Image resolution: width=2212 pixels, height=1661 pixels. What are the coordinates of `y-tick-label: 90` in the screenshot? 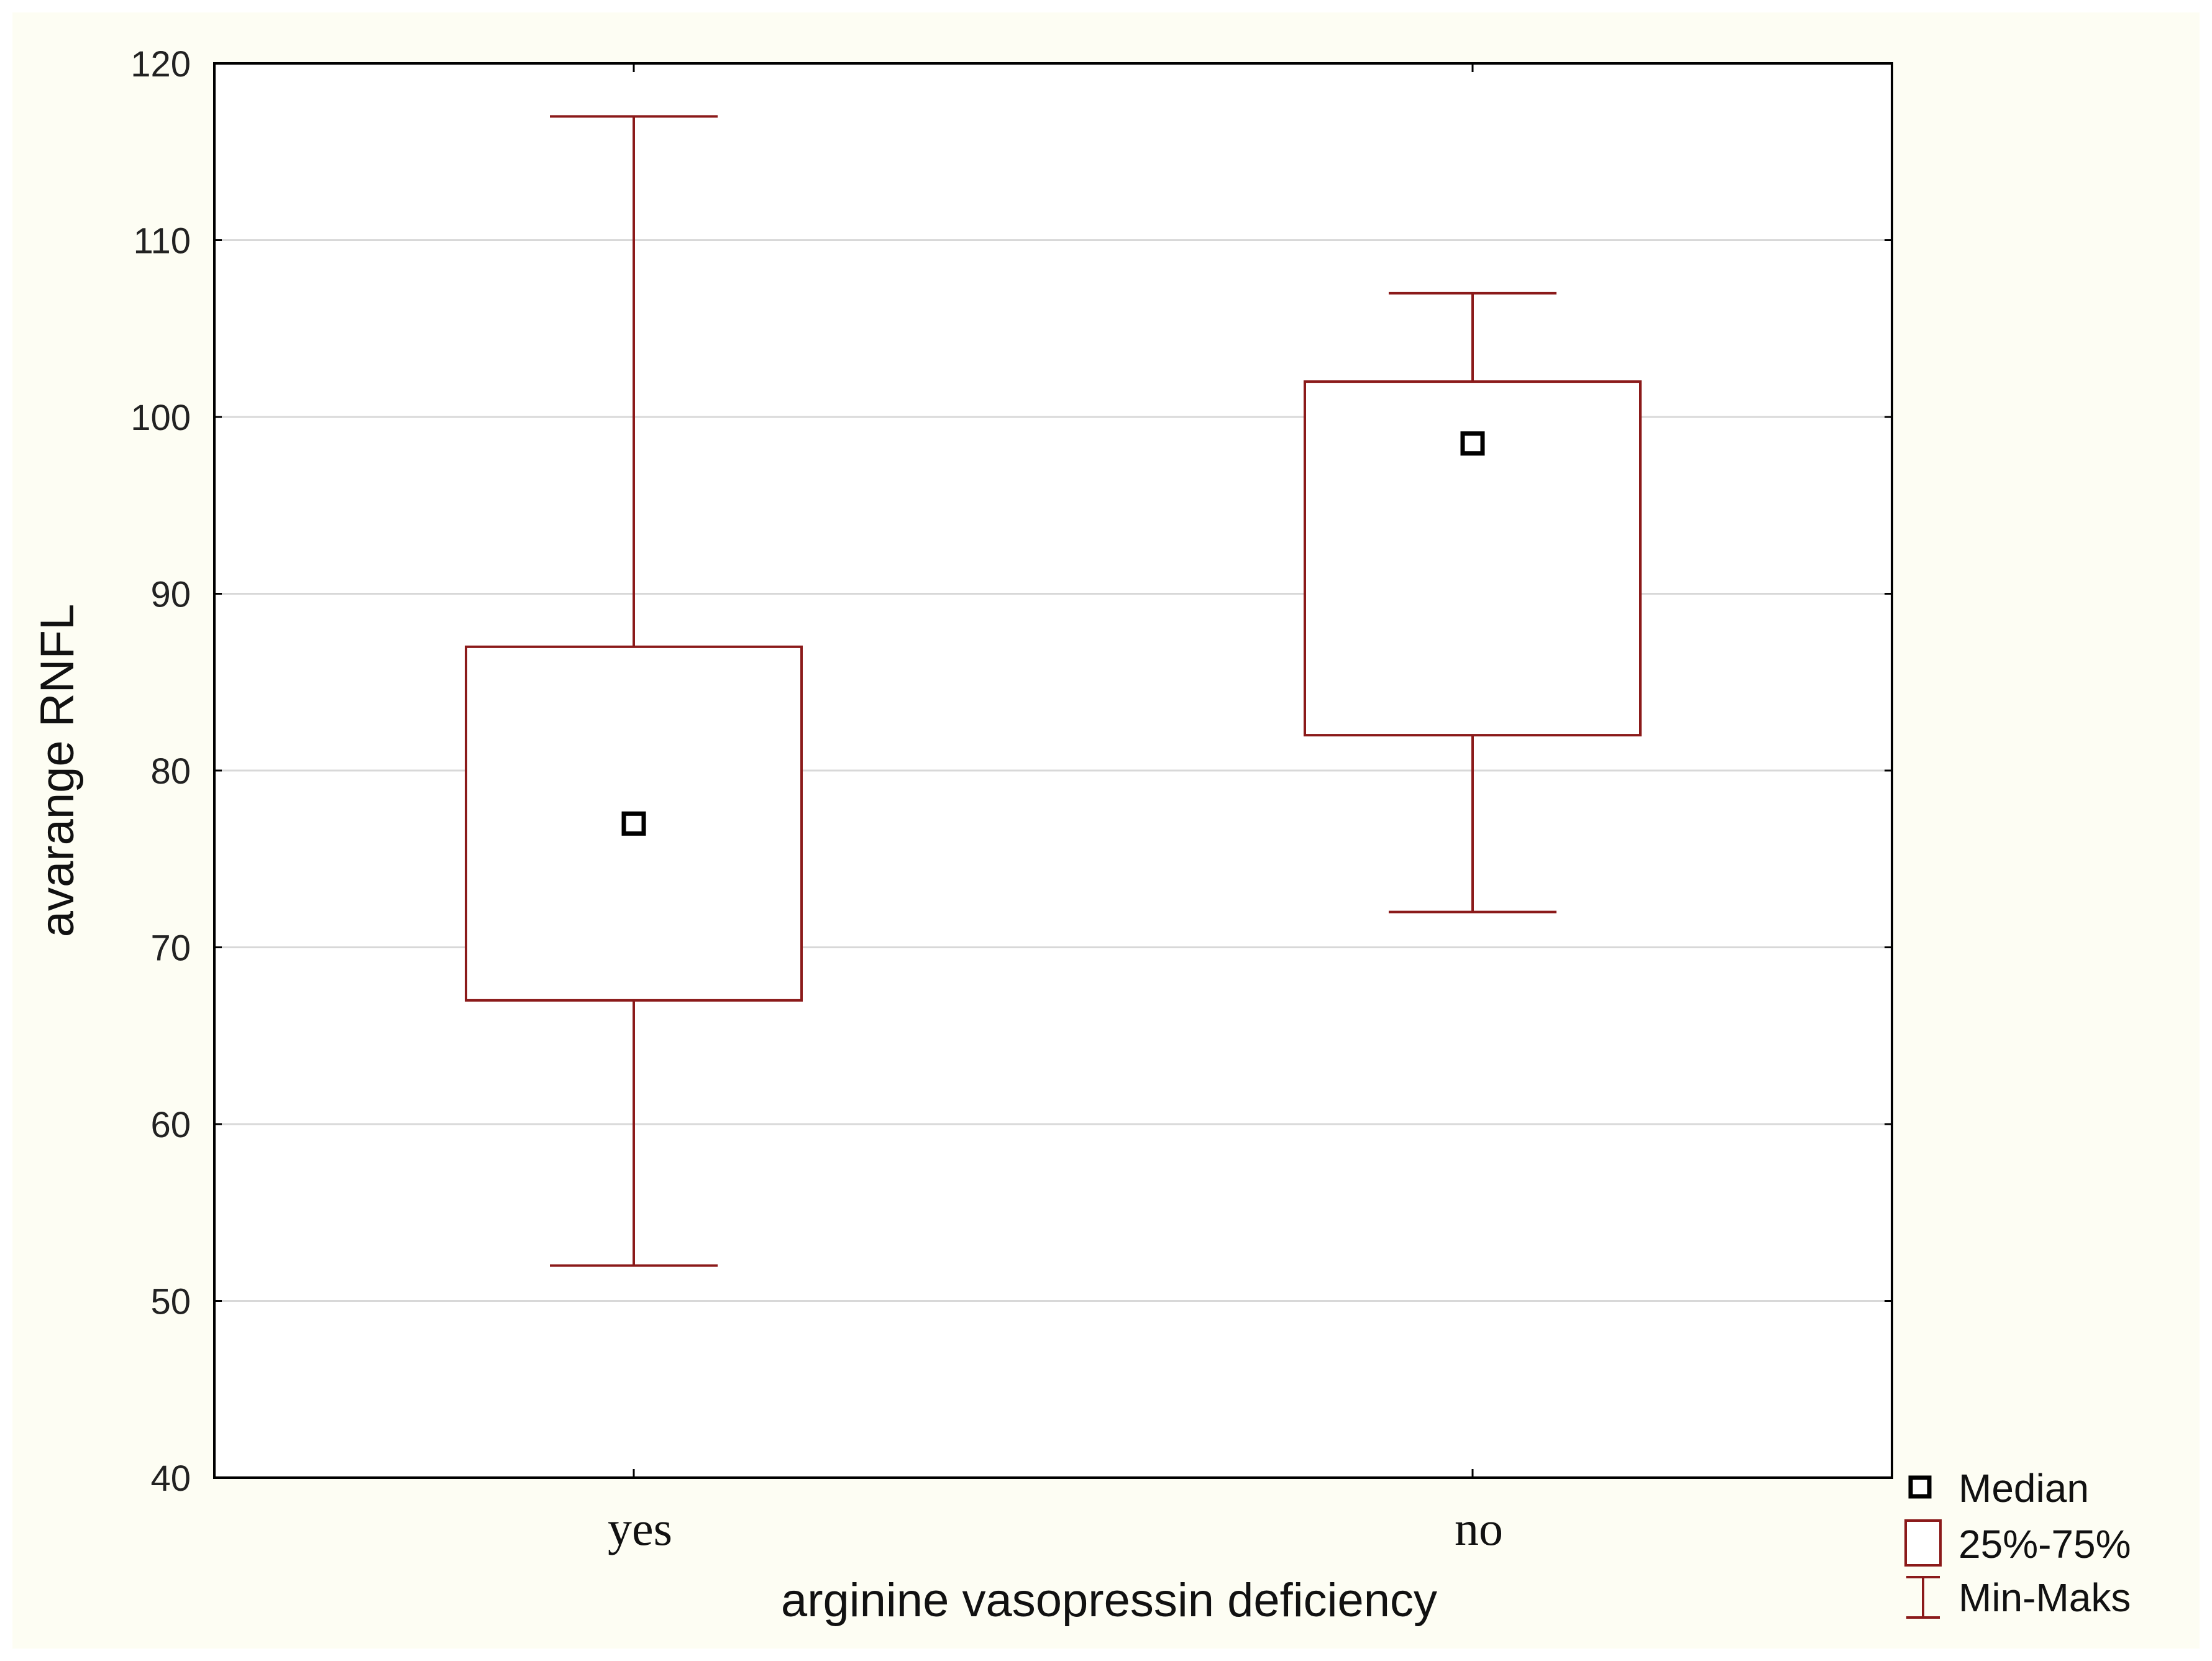 It's located at (170, 595).